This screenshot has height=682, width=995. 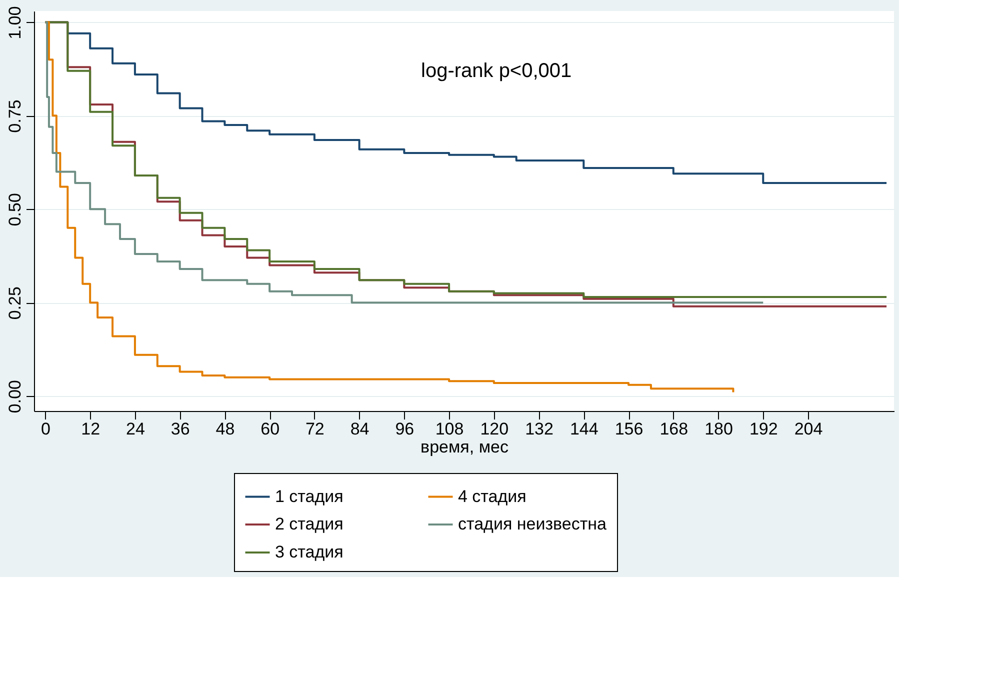 What do you see at coordinates (90, 429) in the screenshot?
I see `x-tick-label: 12` at bounding box center [90, 429].